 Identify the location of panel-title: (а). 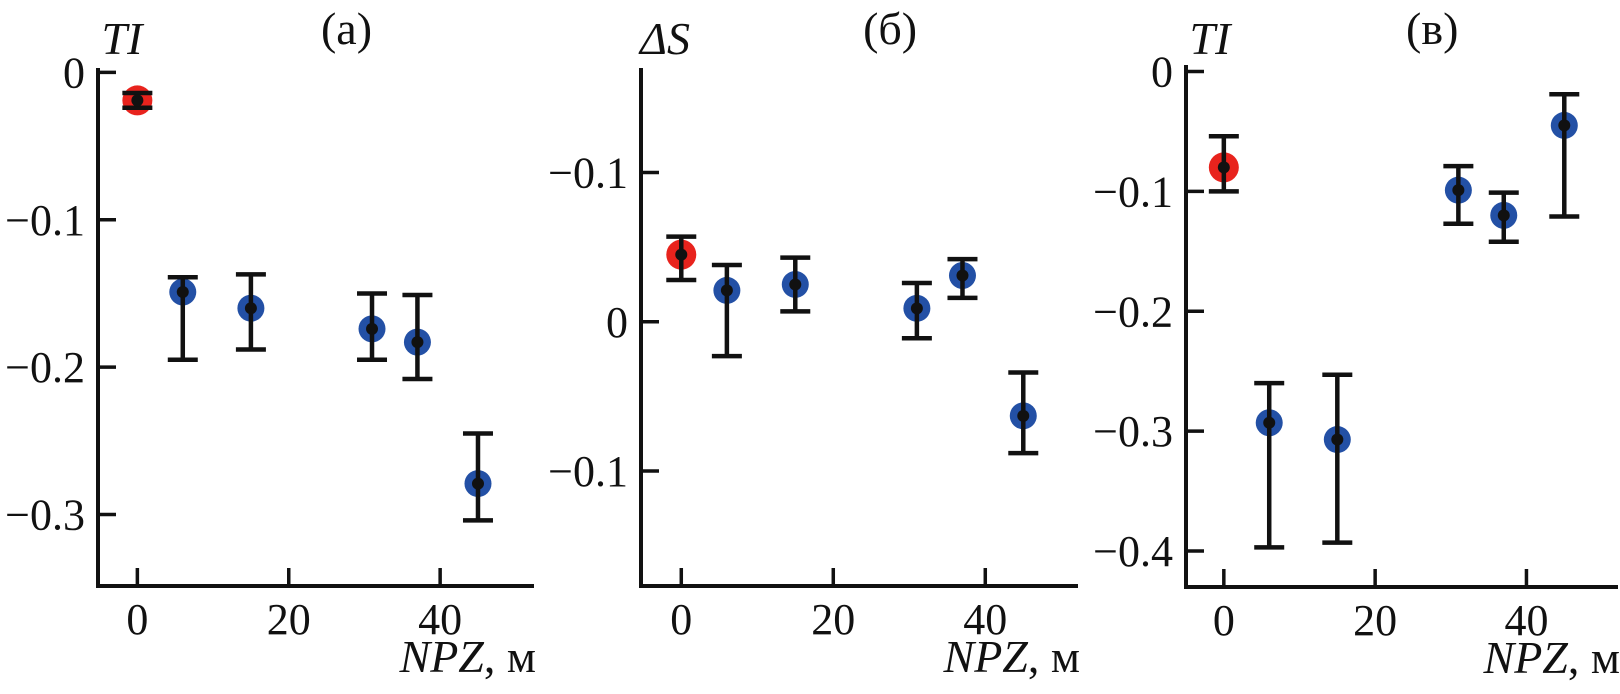
(346, 28).